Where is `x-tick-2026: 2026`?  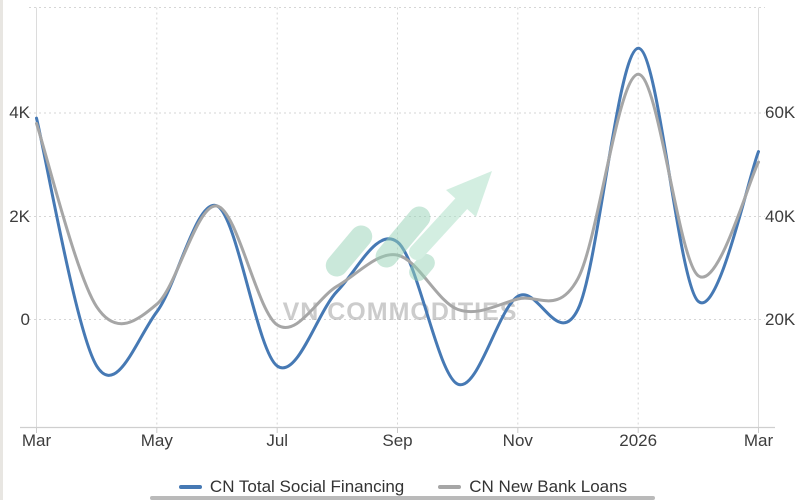 x-tick-2026: 2026 is located at coordinates (638, 440).